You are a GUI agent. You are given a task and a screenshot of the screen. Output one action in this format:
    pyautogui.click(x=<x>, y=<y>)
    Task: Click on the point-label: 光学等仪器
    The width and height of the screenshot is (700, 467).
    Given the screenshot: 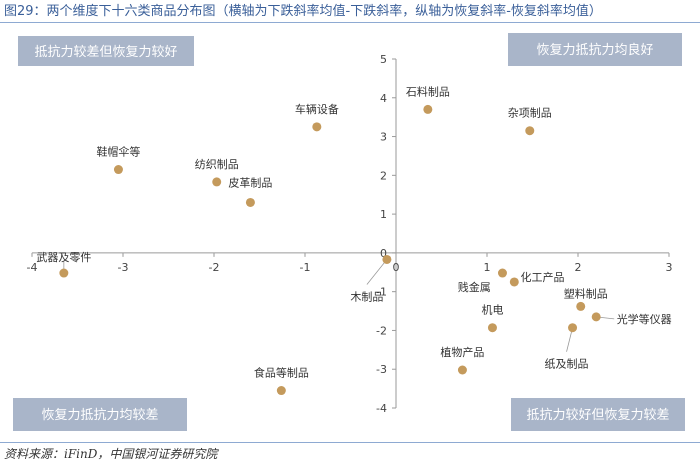 What is the action you would take?
    pyautogui.click(x=644, y=319)
    